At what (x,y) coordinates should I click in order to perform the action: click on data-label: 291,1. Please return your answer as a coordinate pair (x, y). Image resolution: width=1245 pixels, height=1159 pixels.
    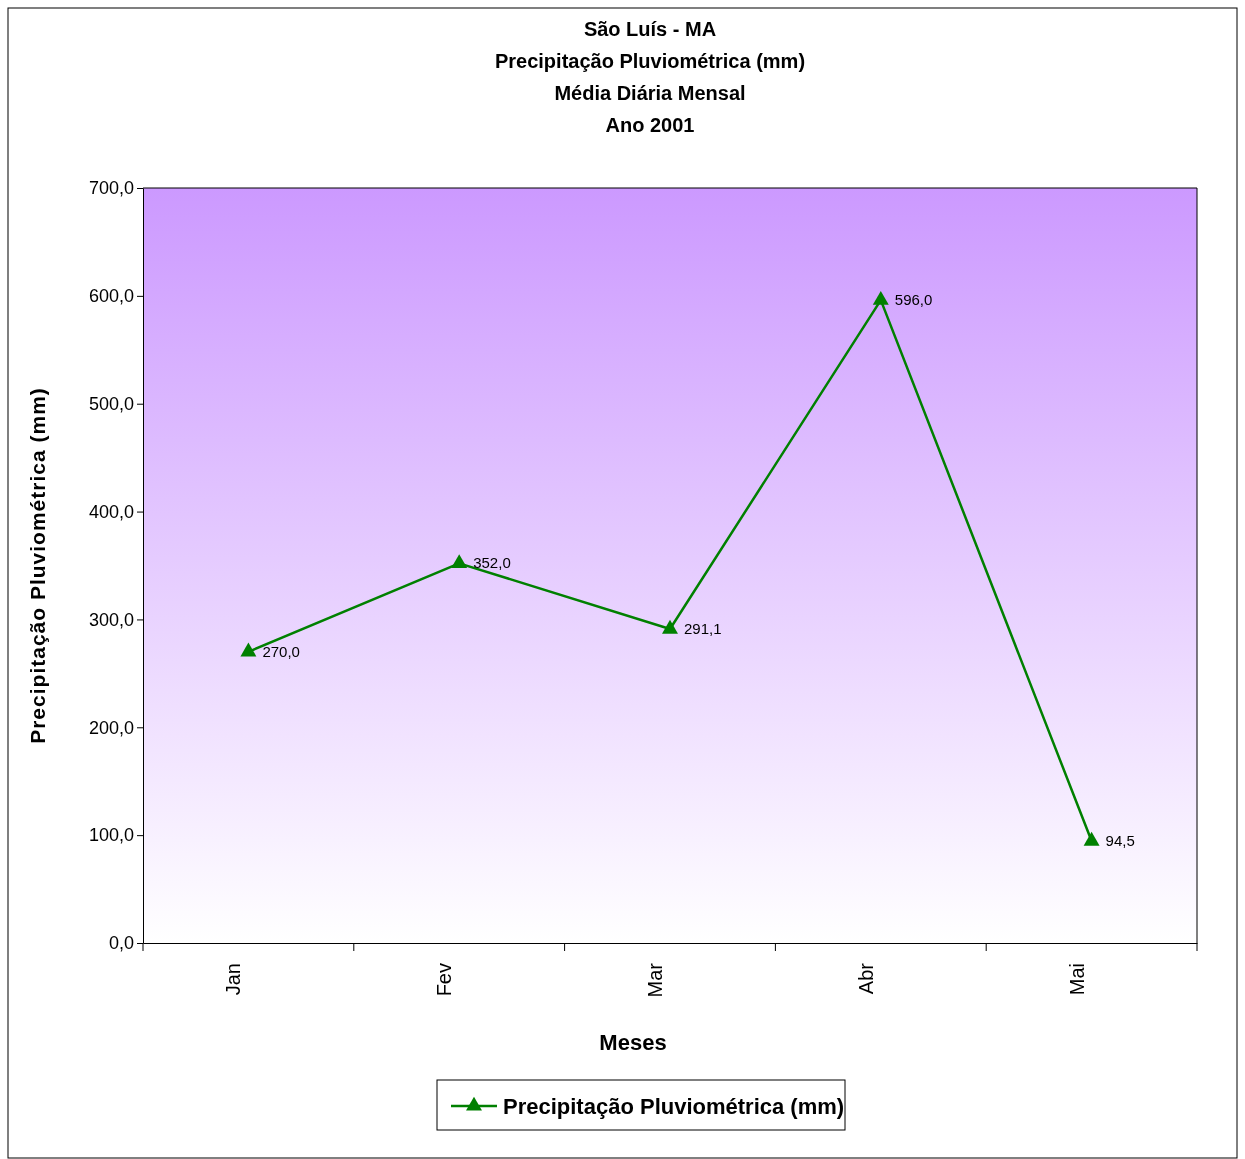
    Looking at the image, I should click on (703, 629).